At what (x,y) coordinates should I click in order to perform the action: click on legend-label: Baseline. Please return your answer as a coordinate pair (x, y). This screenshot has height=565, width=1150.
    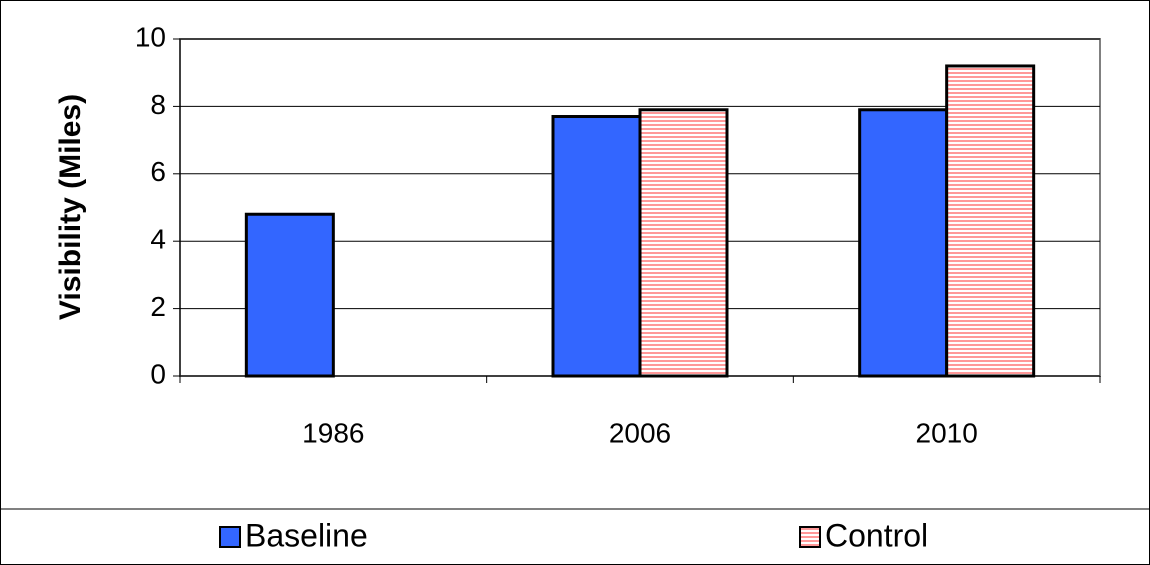
    Looking at the image, I should click on (306, 535).